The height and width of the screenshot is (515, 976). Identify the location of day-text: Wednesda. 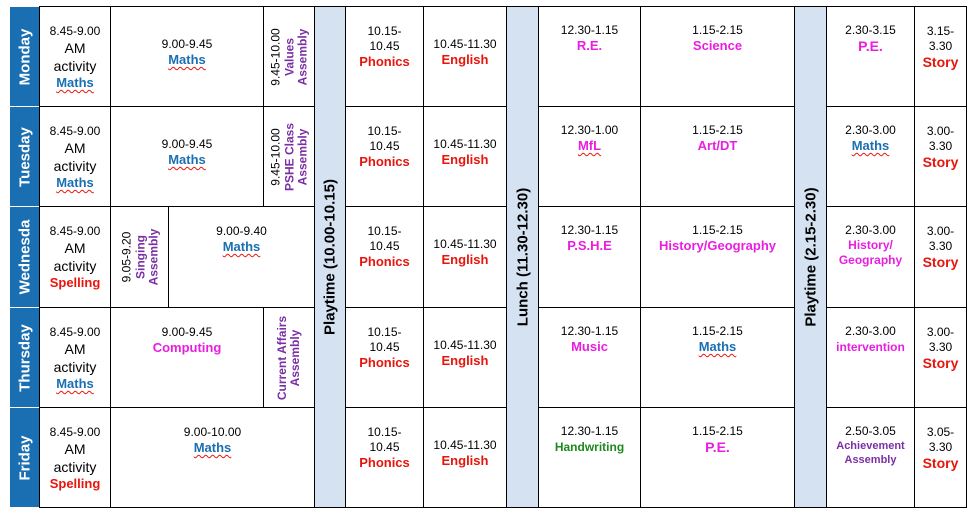
(24, 257).